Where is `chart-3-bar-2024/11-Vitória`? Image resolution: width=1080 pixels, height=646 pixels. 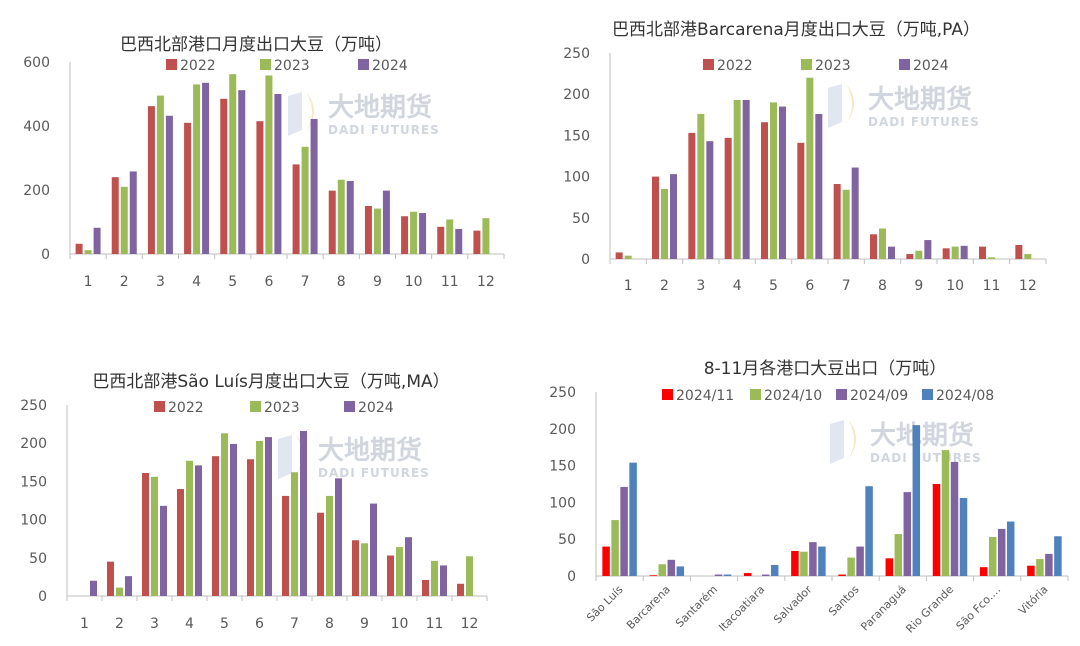
chart-3-bar-2024/11-Vitória is located at coordinates (1031, 570).